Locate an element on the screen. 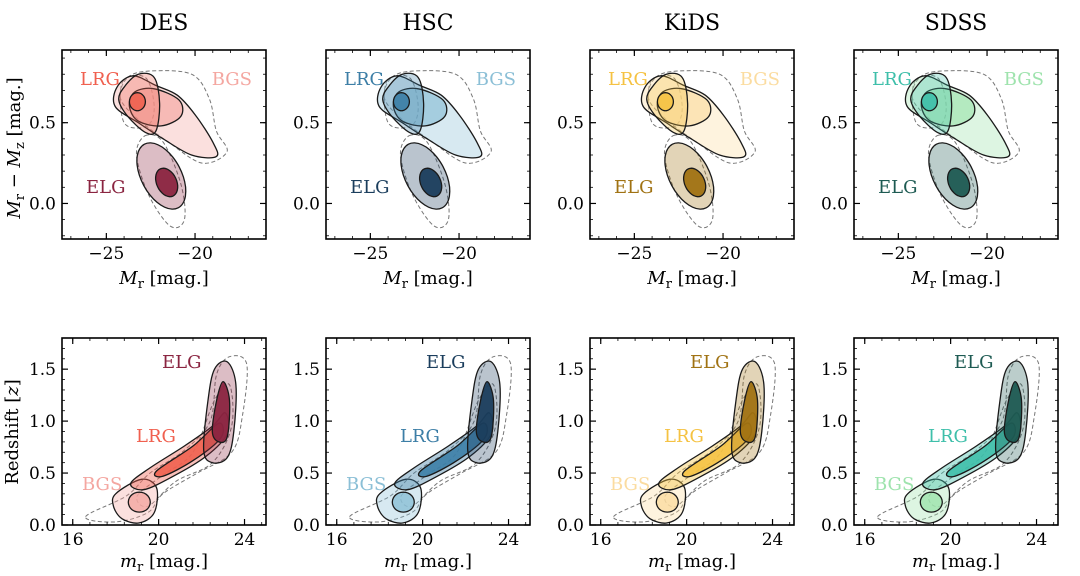 This screenshot has width=1080, height=576. bottom-panel-kids: ELG LRG BGS 16 20 24 0.0 0.5 1.0 1.5 mr [mag.] is located at coordinates (676, 456).